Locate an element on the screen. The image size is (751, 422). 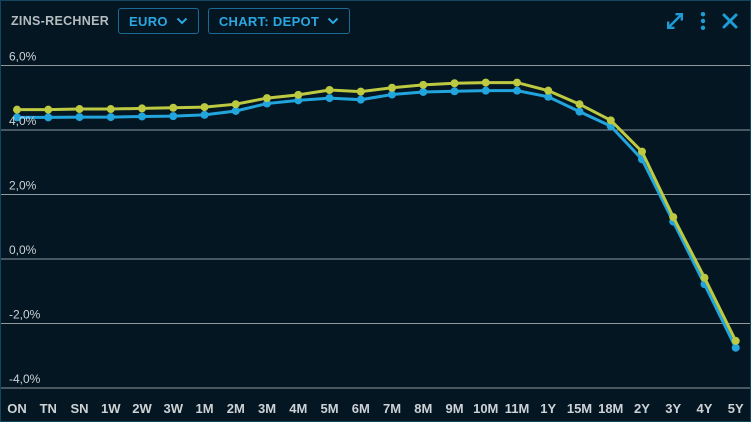
x-axis-label: 10M is located at coordinates (485, 408).